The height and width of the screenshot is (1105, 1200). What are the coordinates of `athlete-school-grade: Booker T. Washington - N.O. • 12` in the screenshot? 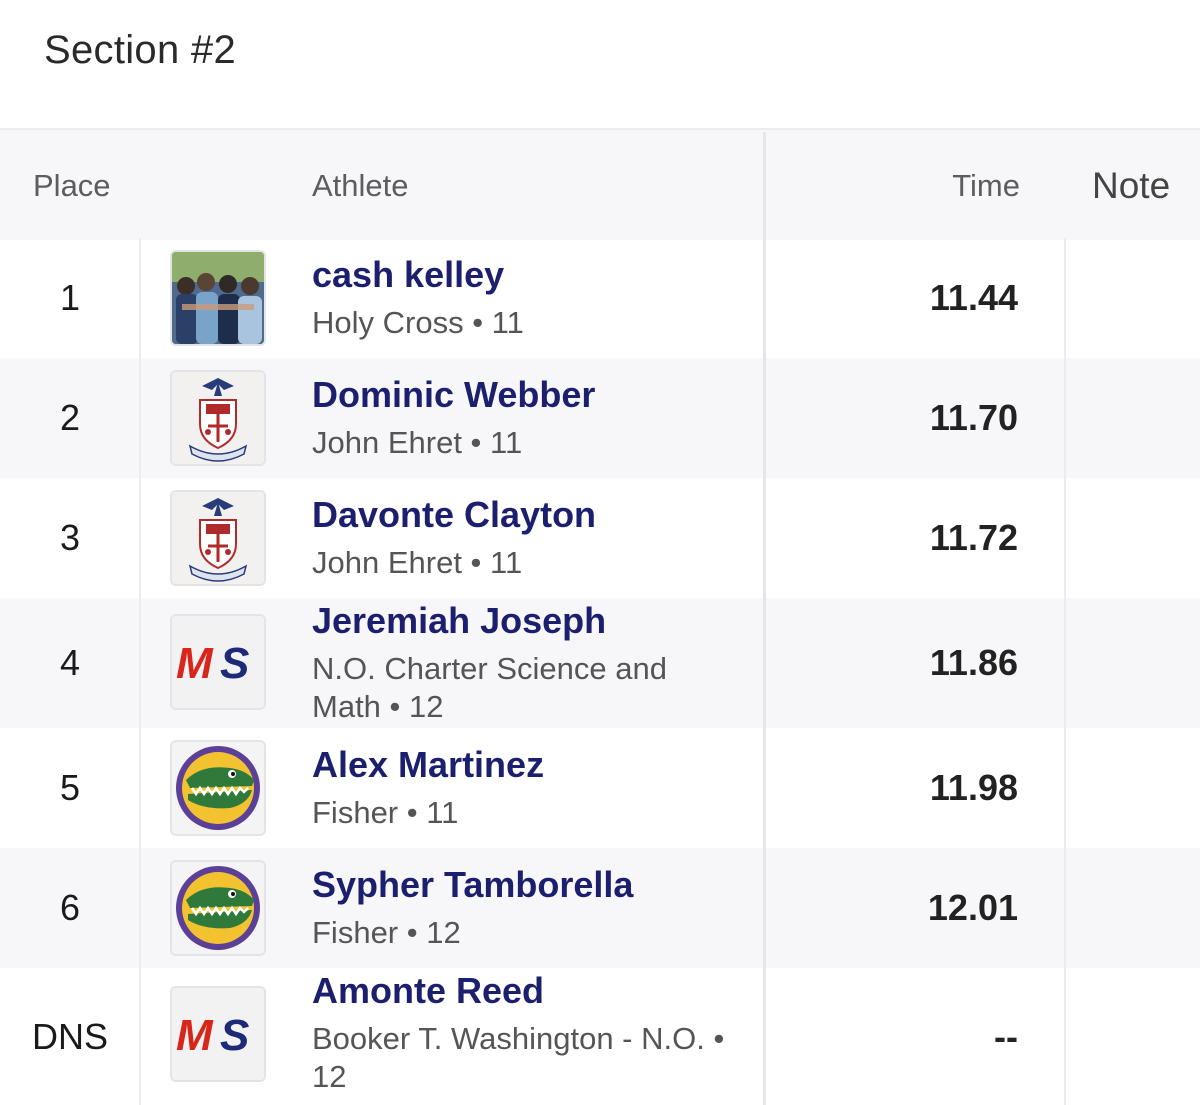 It's located at (518, 1057).